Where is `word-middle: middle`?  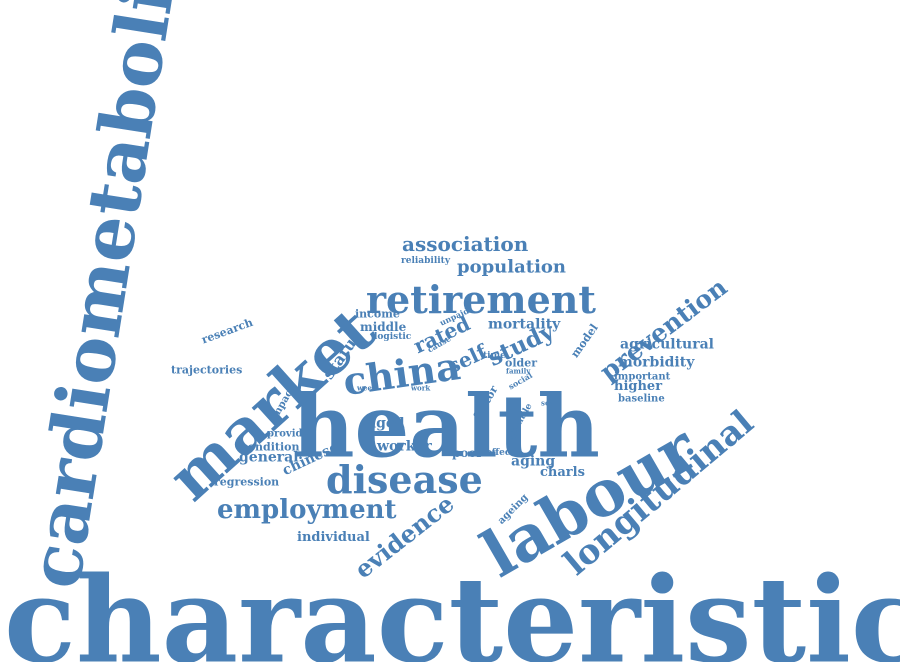 word-middle: middle is located at coordinates (383, 326).